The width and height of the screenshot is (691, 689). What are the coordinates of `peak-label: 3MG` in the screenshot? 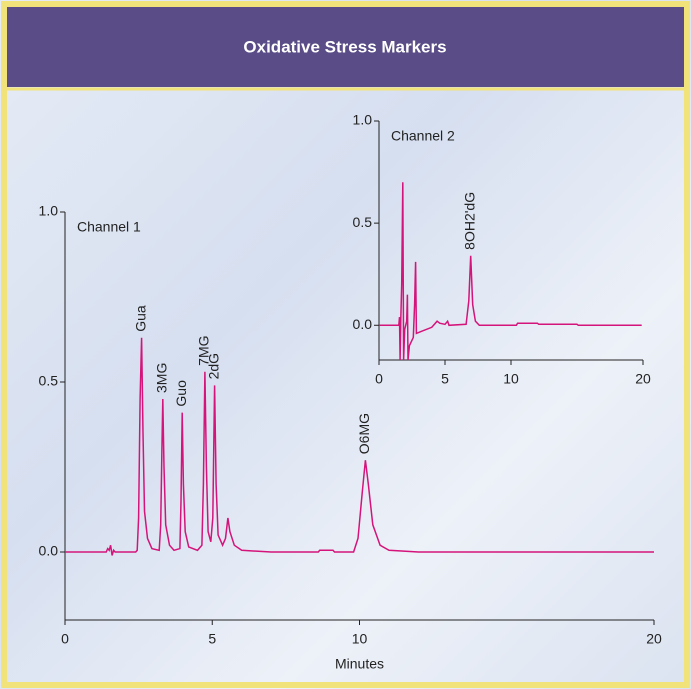 It's located at (161, 378).